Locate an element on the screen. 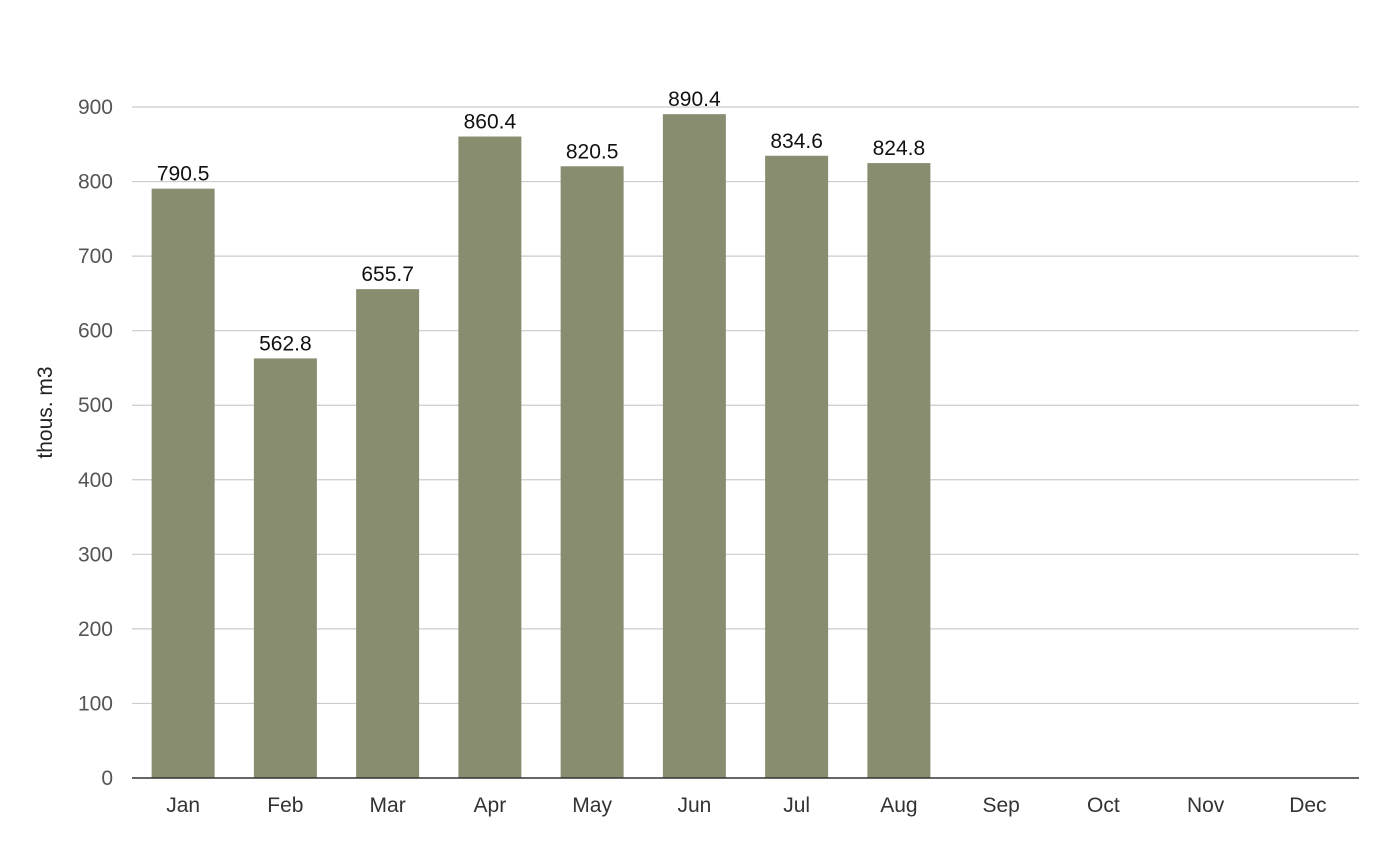  y-tick-label: 600 is located at coordinates (95, 331).